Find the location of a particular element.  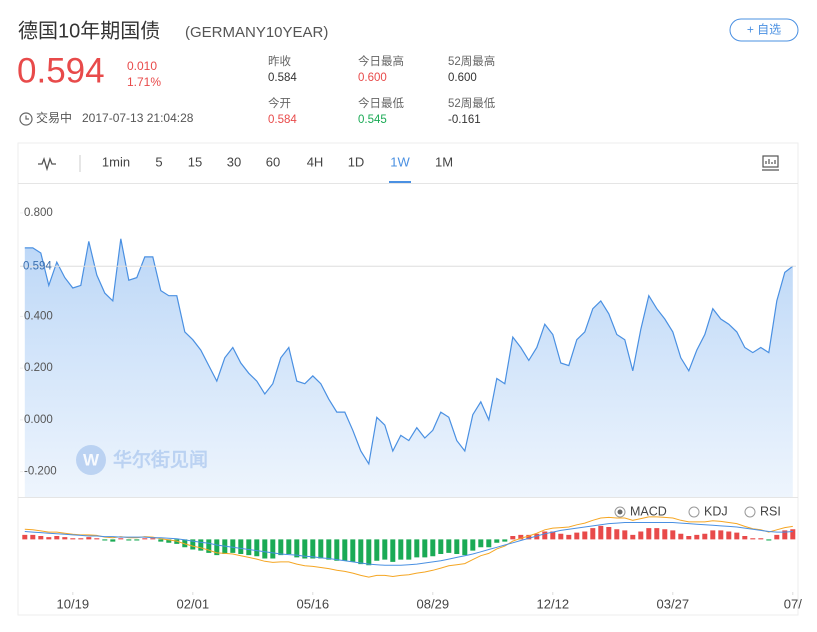

status: 交易中 is located at coordinates (54, 117).